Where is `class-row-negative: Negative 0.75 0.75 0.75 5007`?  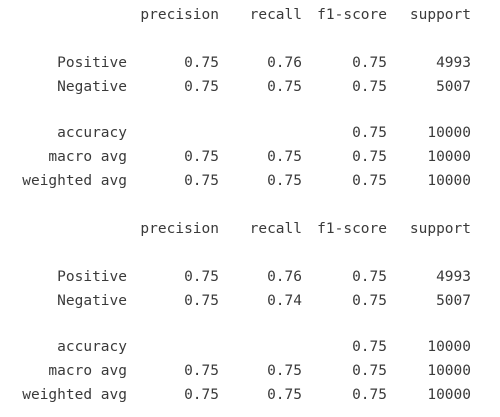 class-row-negative: Negative 0.75 0.75 0.75 5007 is located at coordinates (250, 89).